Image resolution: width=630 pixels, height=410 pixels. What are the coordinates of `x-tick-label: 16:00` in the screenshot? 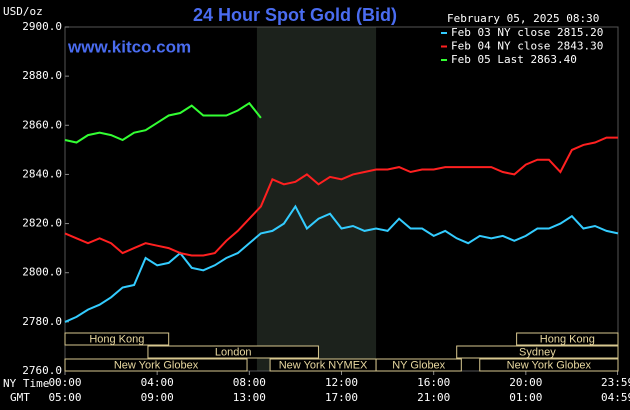 It's located at (433, 382).